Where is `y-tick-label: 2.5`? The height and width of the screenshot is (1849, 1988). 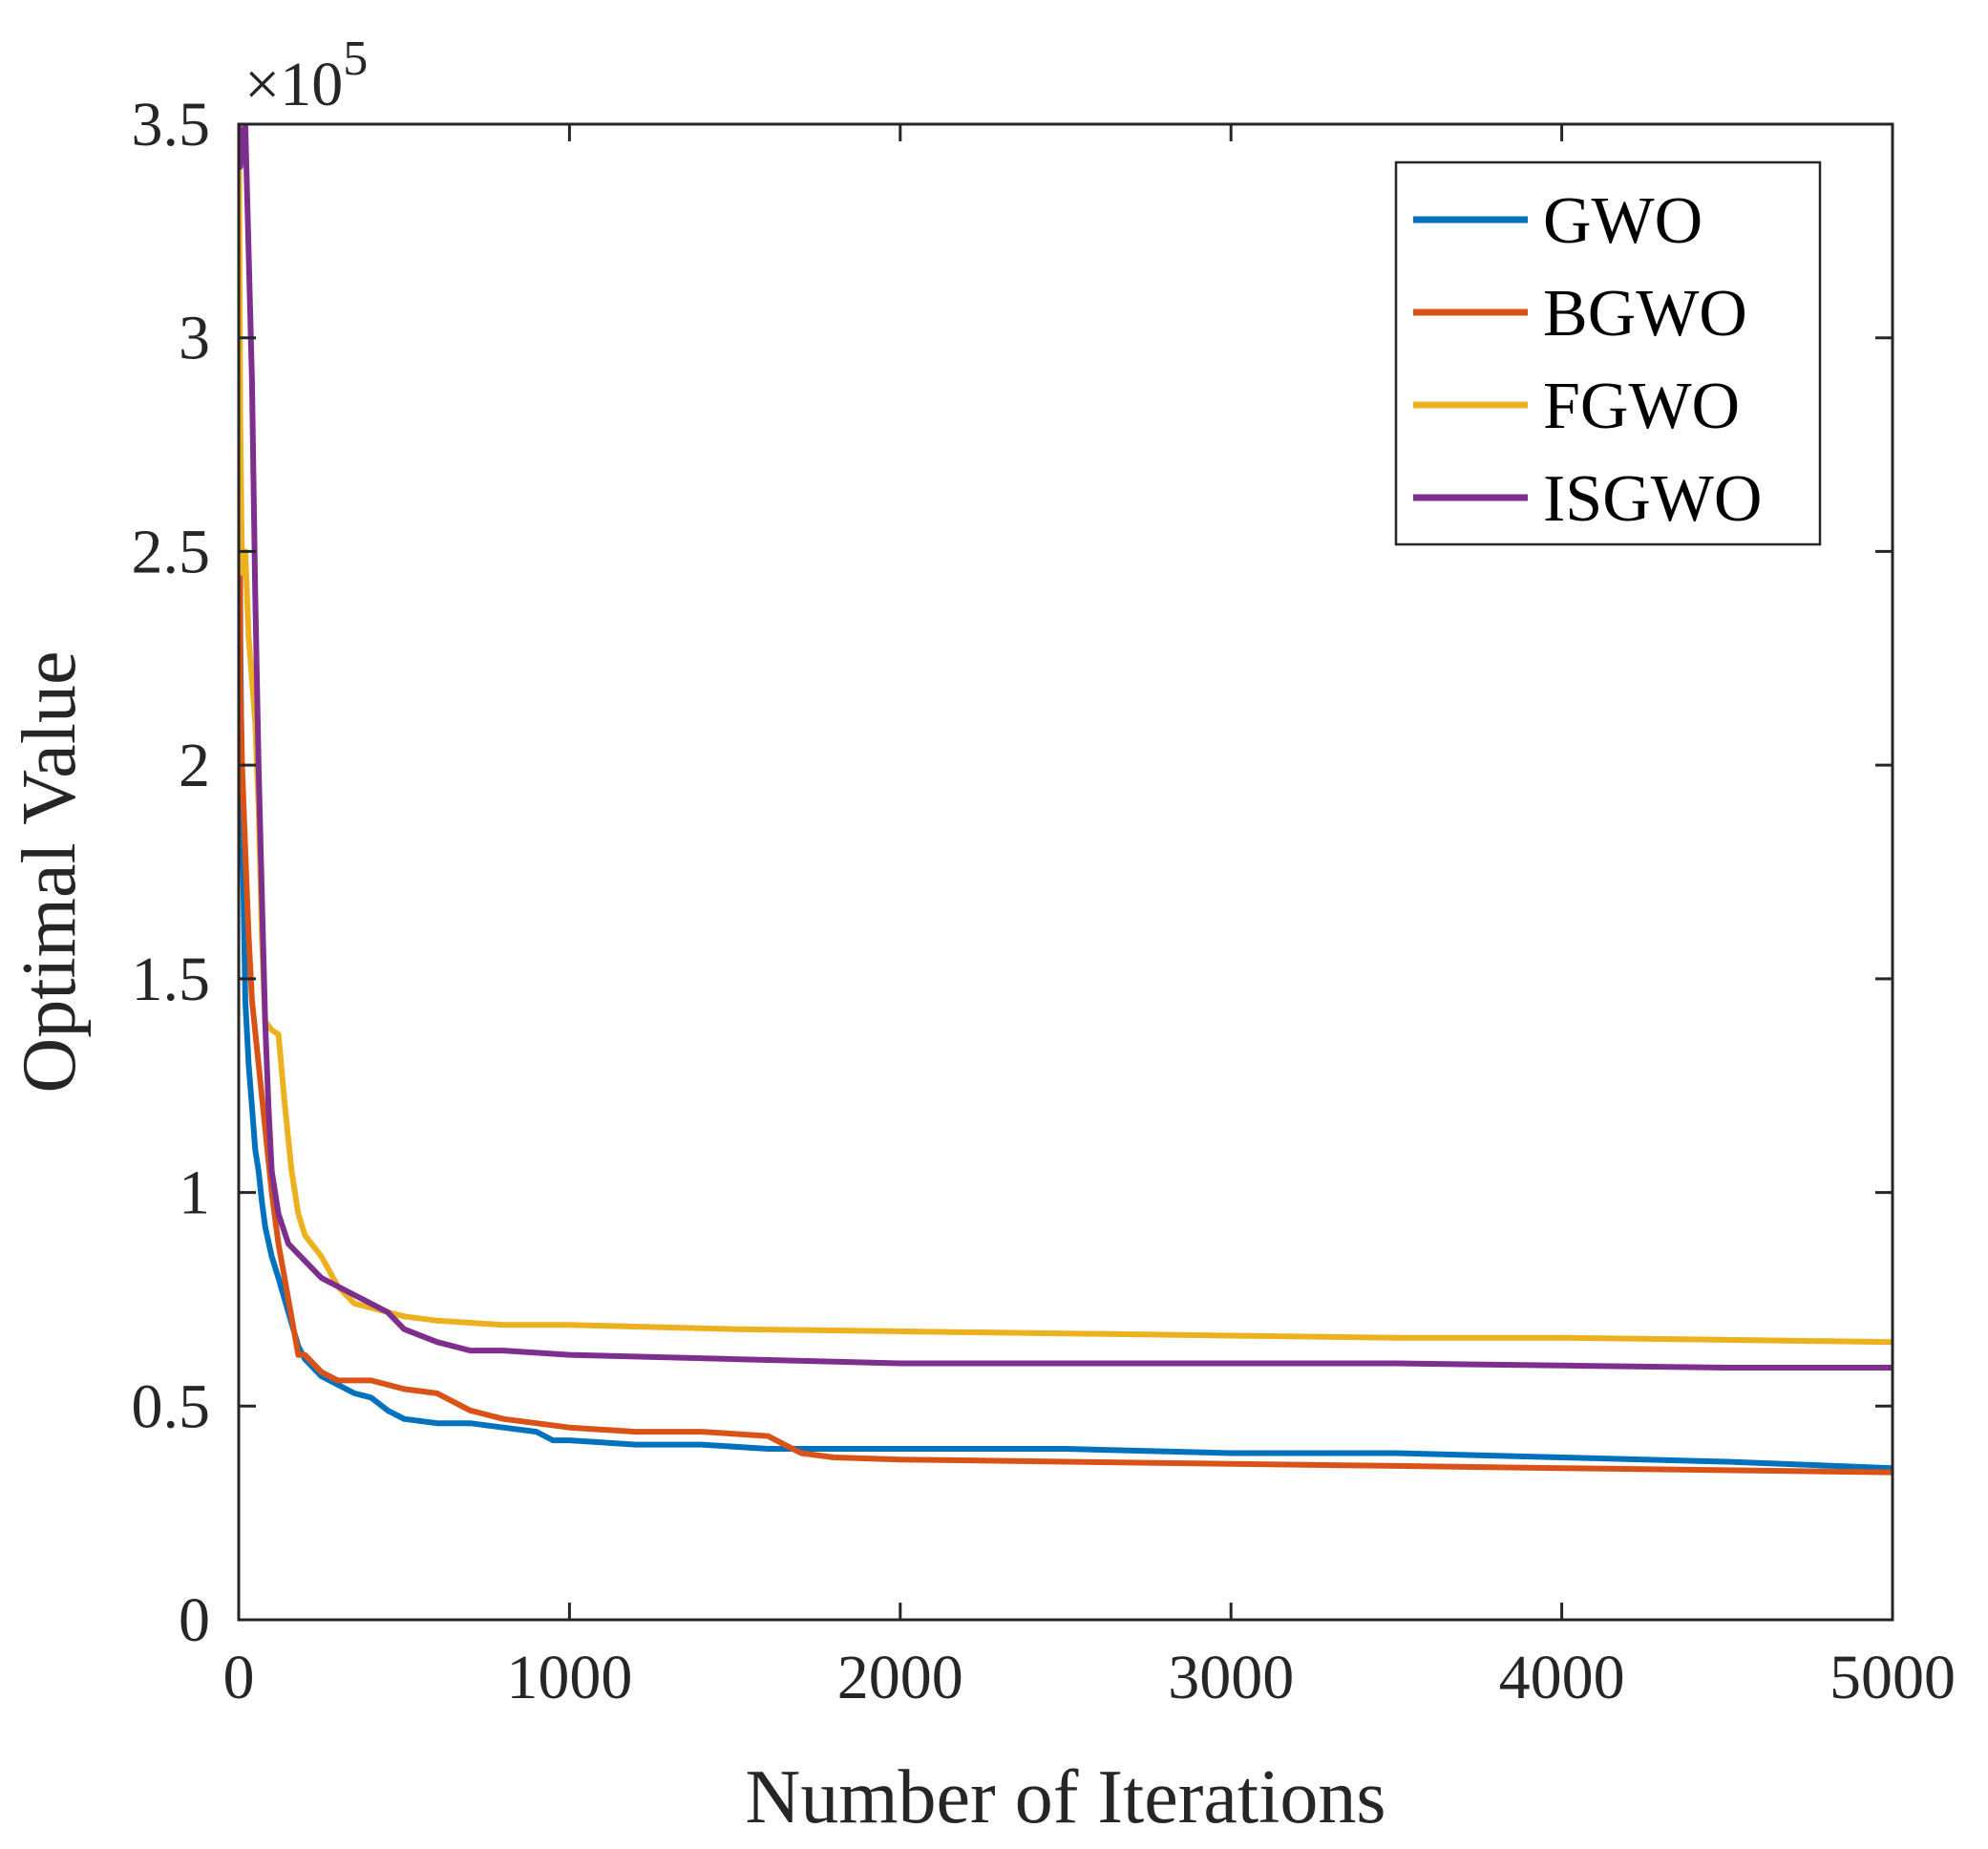
y-tick-label: 2.5 is located at coordinates (171, 552).